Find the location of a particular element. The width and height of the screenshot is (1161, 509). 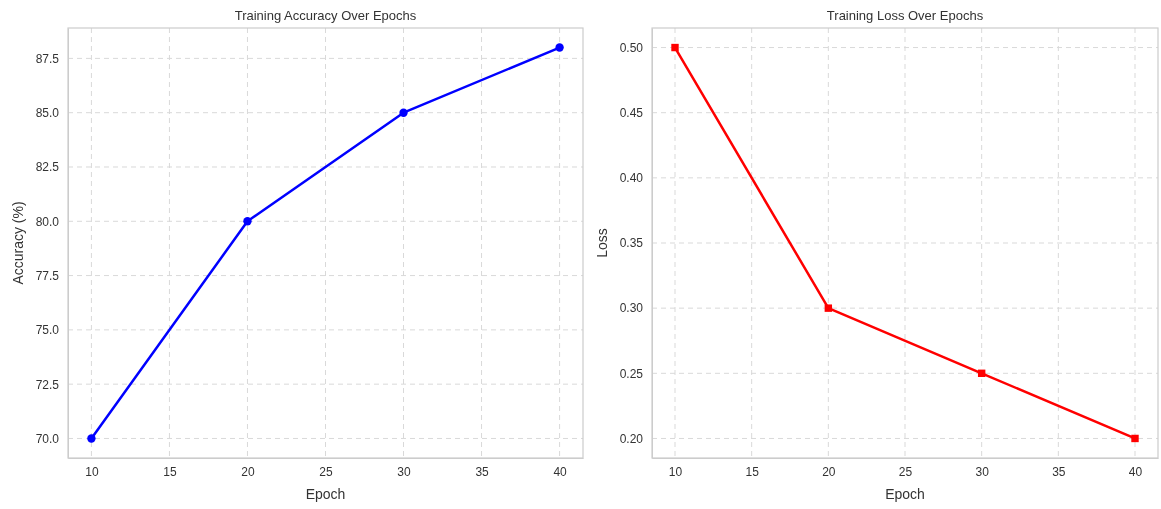

y-tick-label: 75.0 is located at coordinates (47, 330).